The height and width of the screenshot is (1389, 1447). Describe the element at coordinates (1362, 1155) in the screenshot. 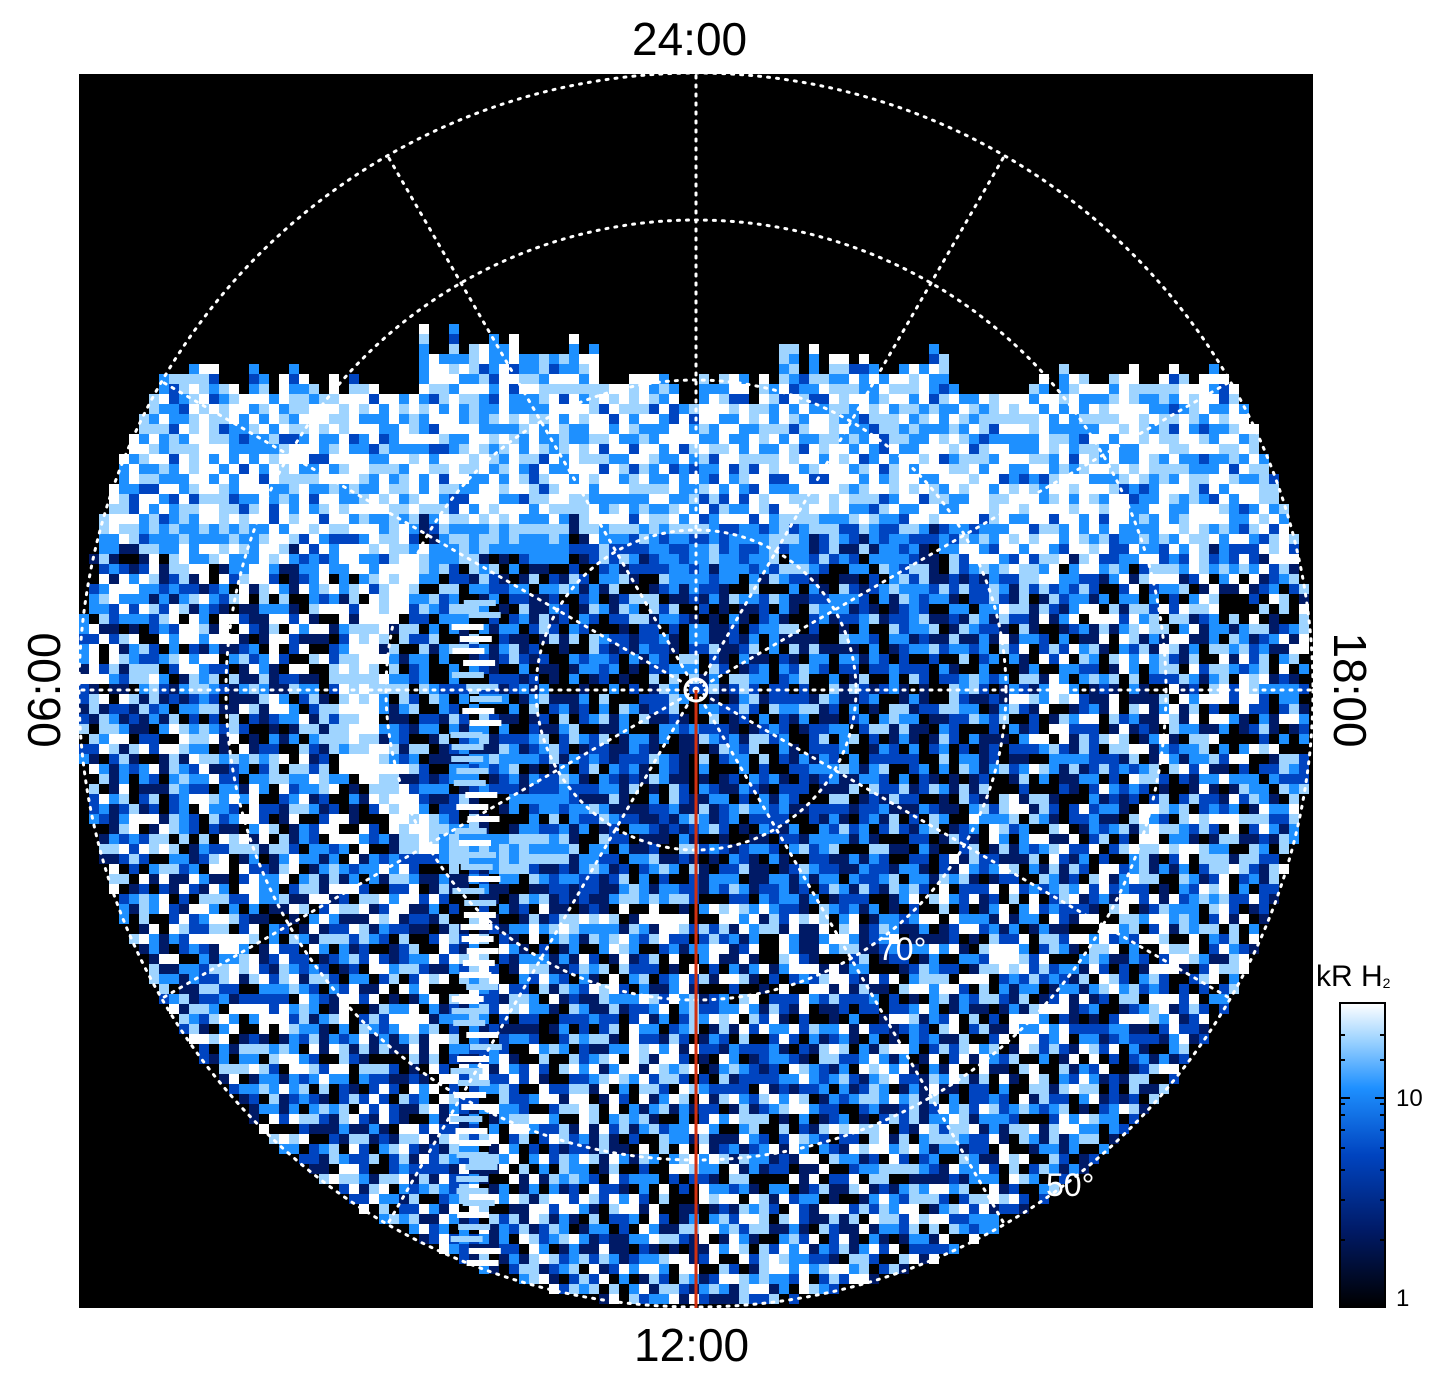

I see `colorbar` at that location.